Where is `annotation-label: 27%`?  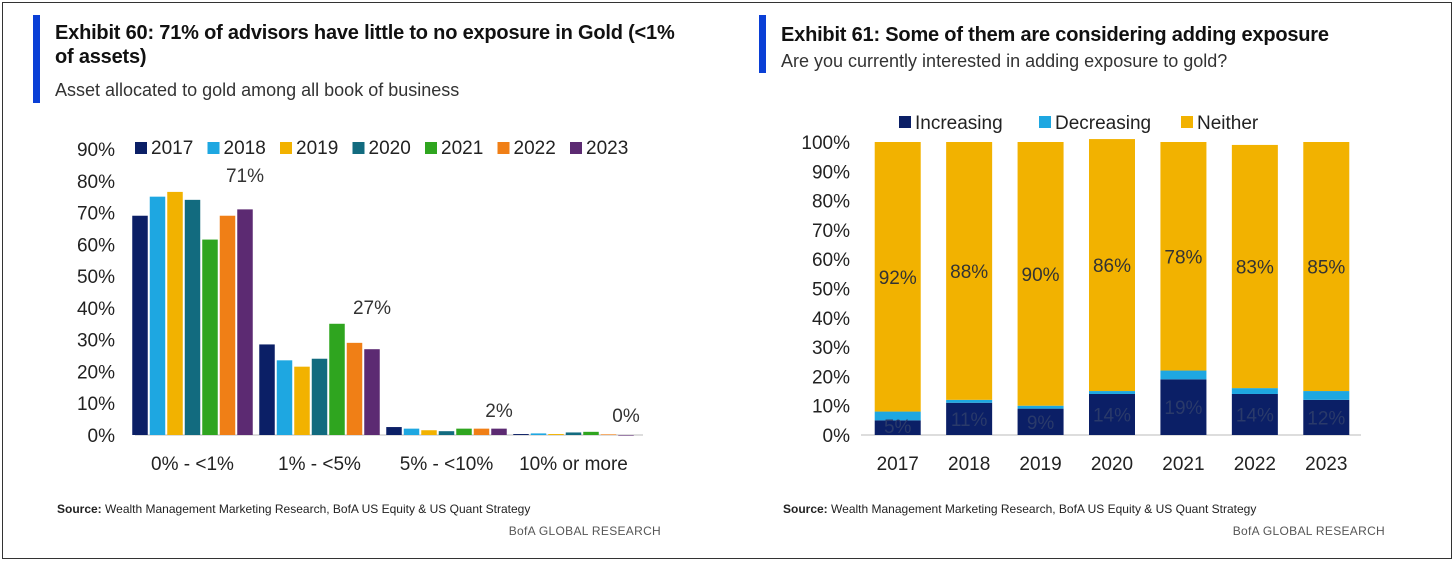
annotation-label: 27% is located at coordinates (372, 308).